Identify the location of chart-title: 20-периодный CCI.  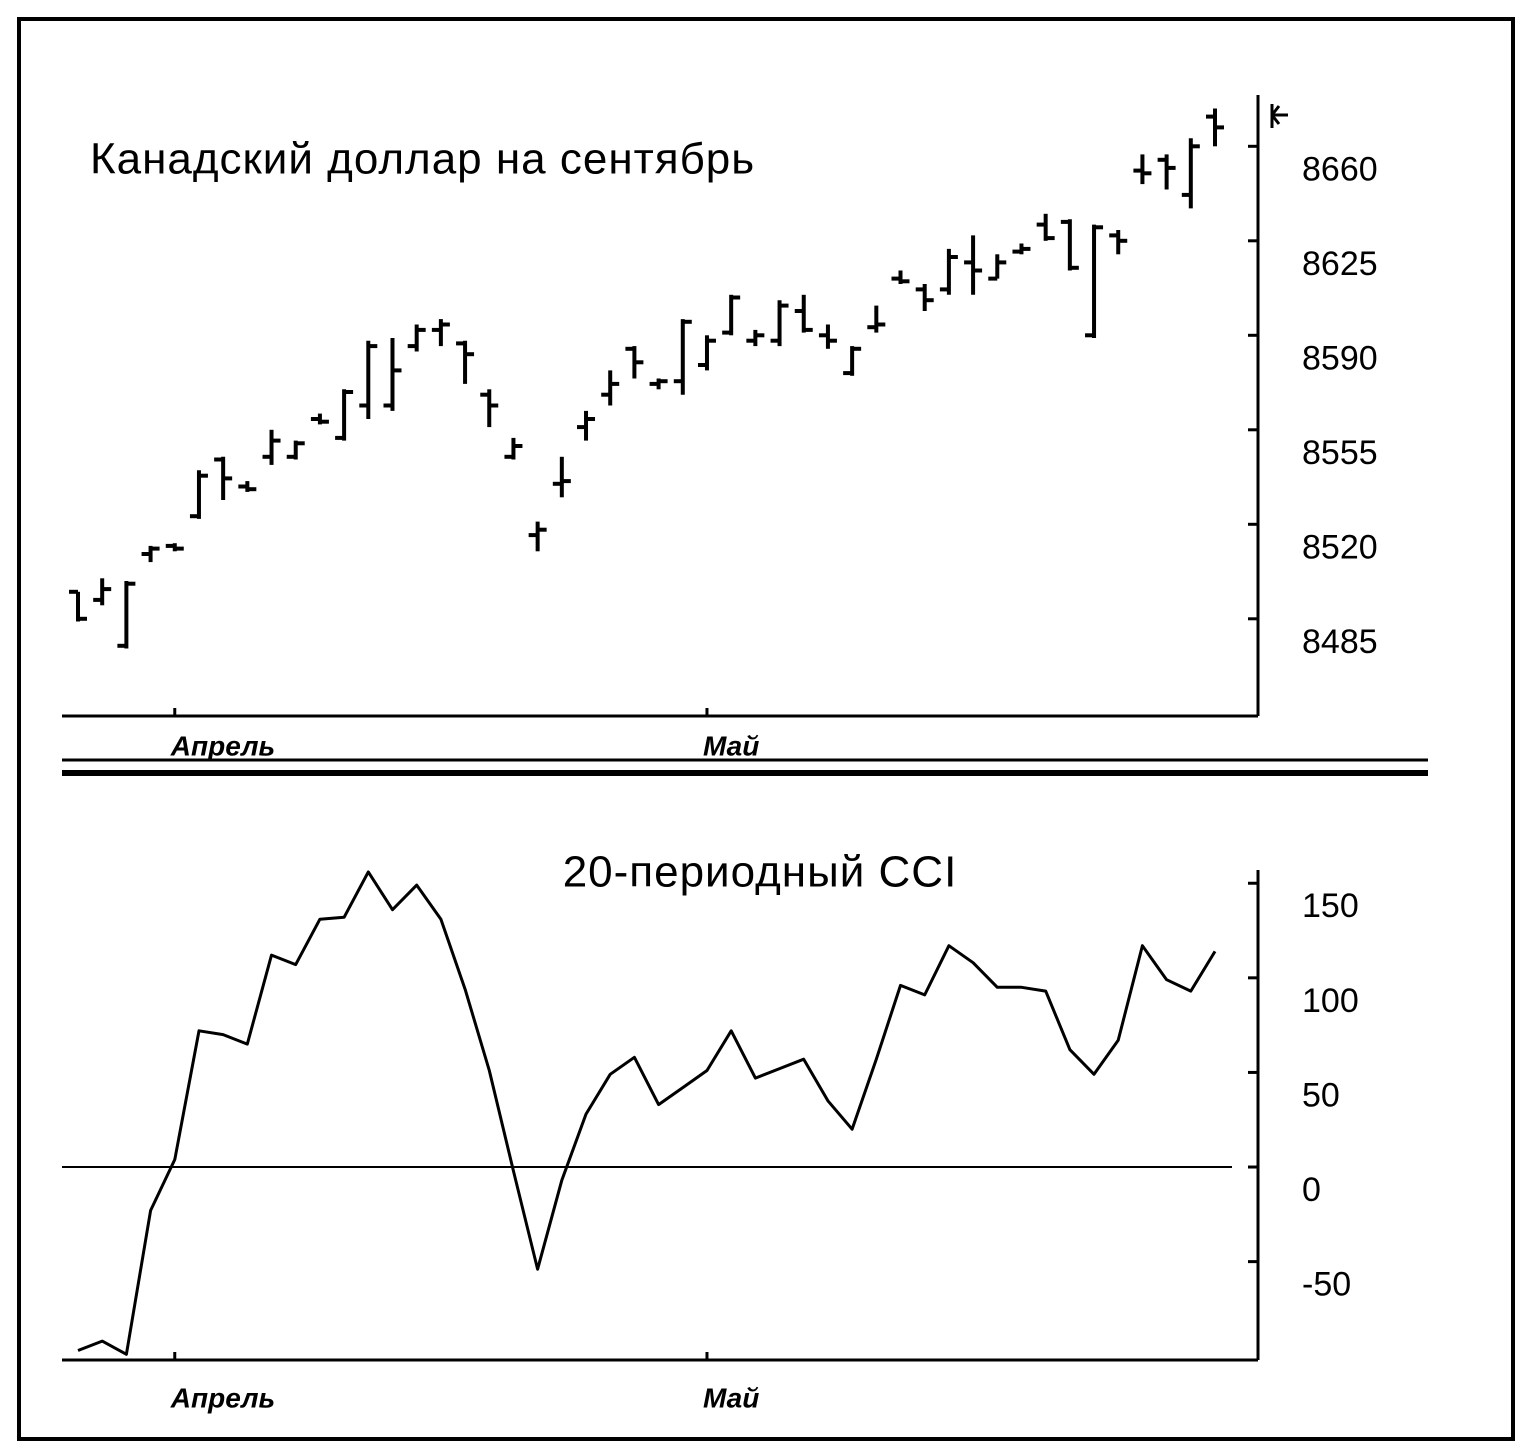
(760, 872).